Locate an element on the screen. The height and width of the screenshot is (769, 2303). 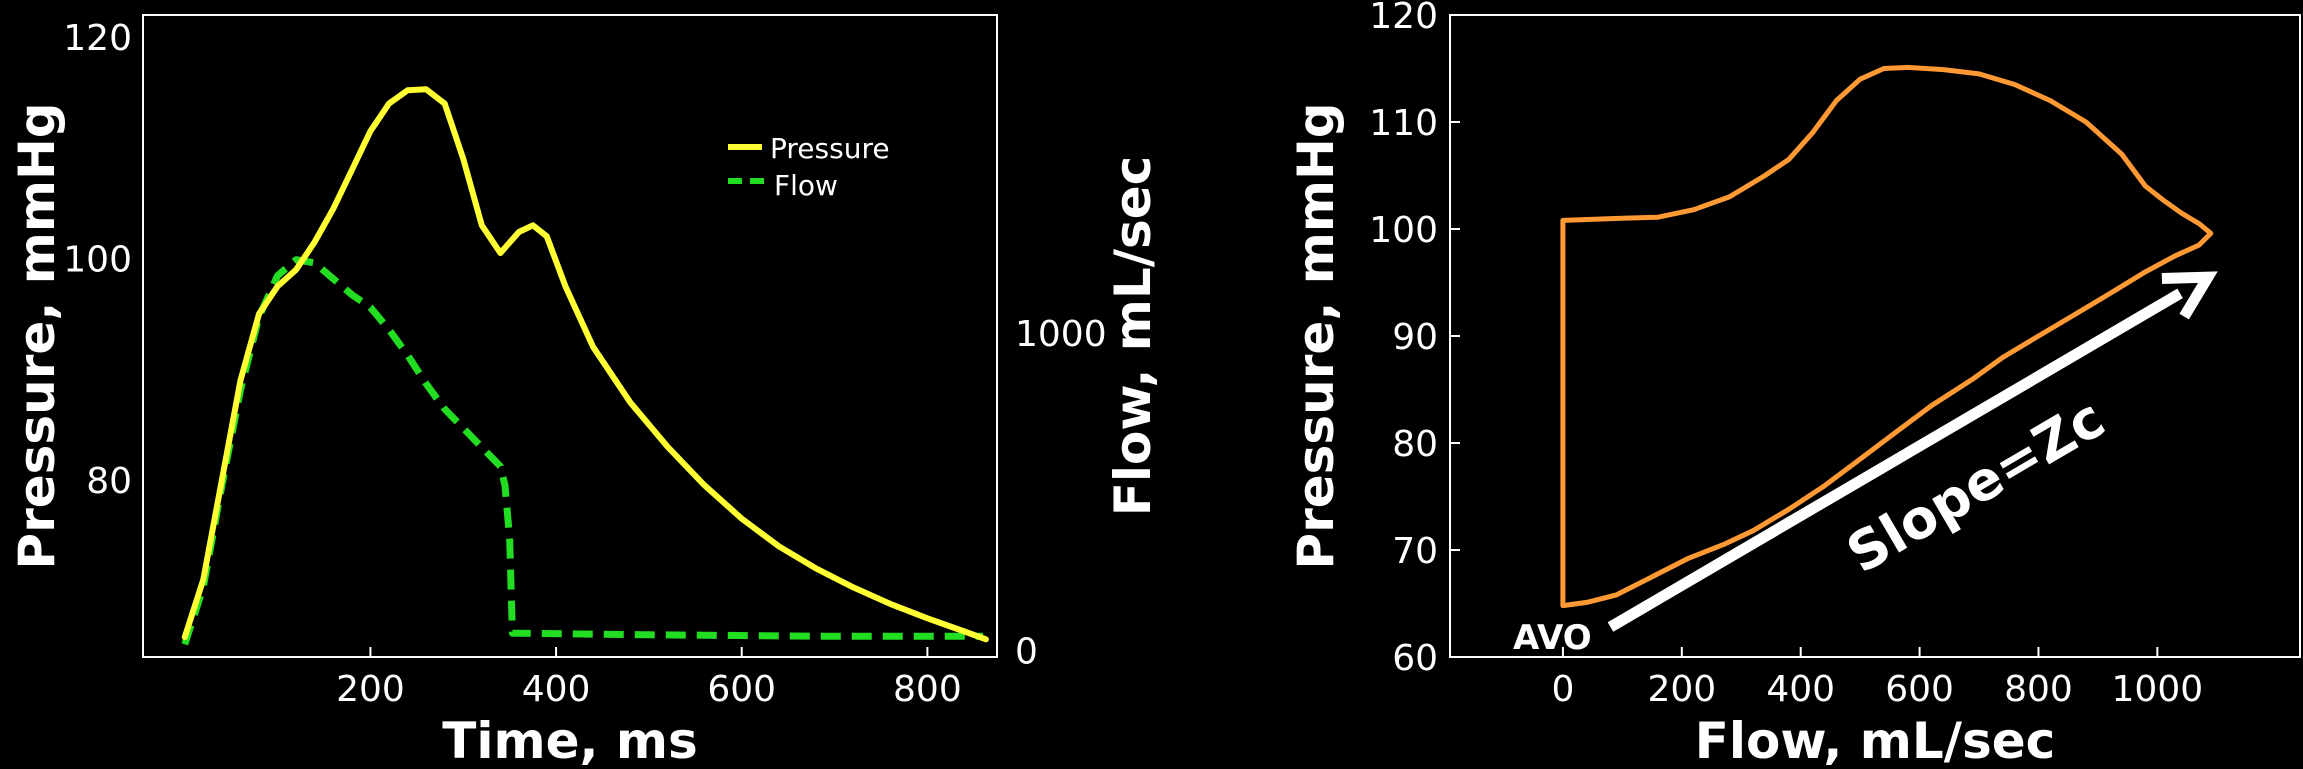
avo-annotation-label: AVO is located at coordinates (1552, 638).